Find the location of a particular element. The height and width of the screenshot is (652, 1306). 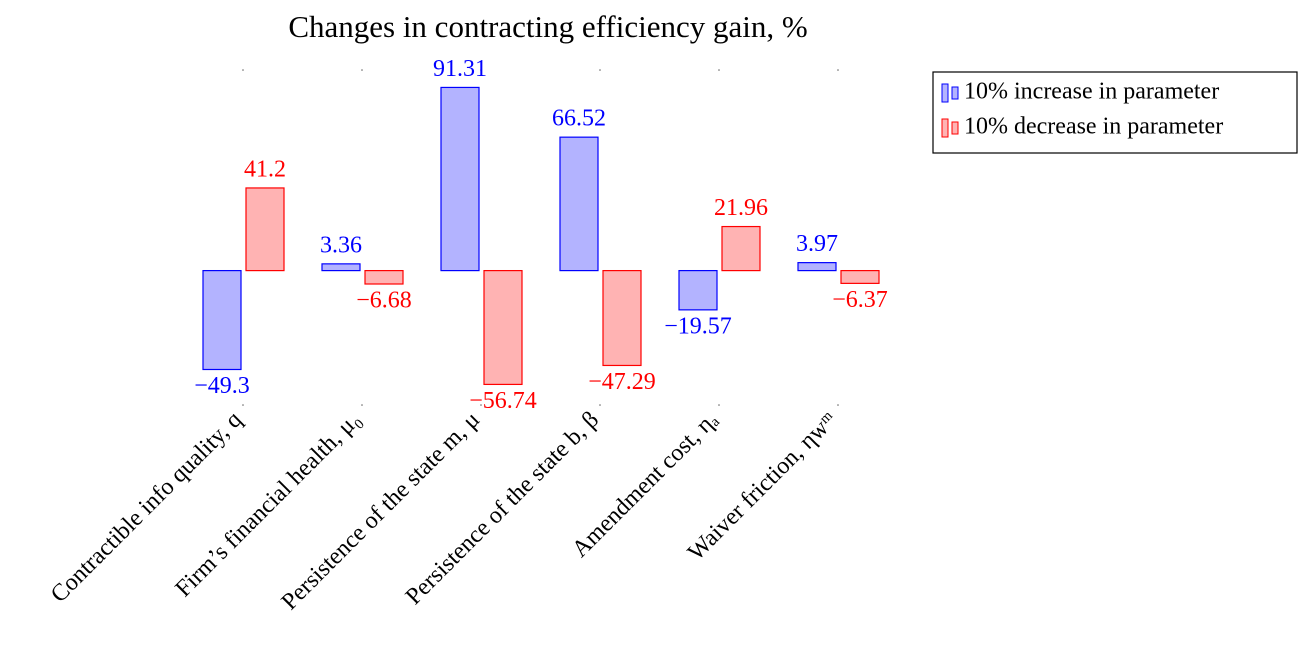

data-label: 3.97 is located at coordinates (817, 244).